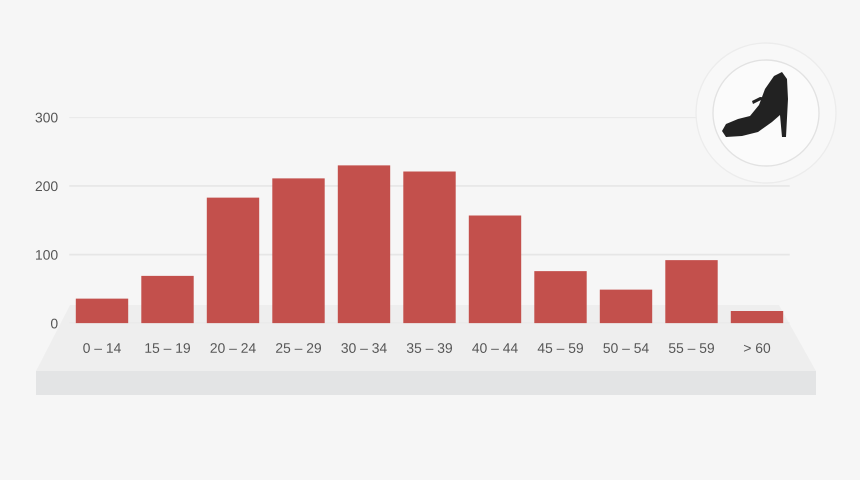  What do you see at coordinates (47, 255) in the screenshot?
I see `y-tick-label: 100` at bounding box center [47, 255].